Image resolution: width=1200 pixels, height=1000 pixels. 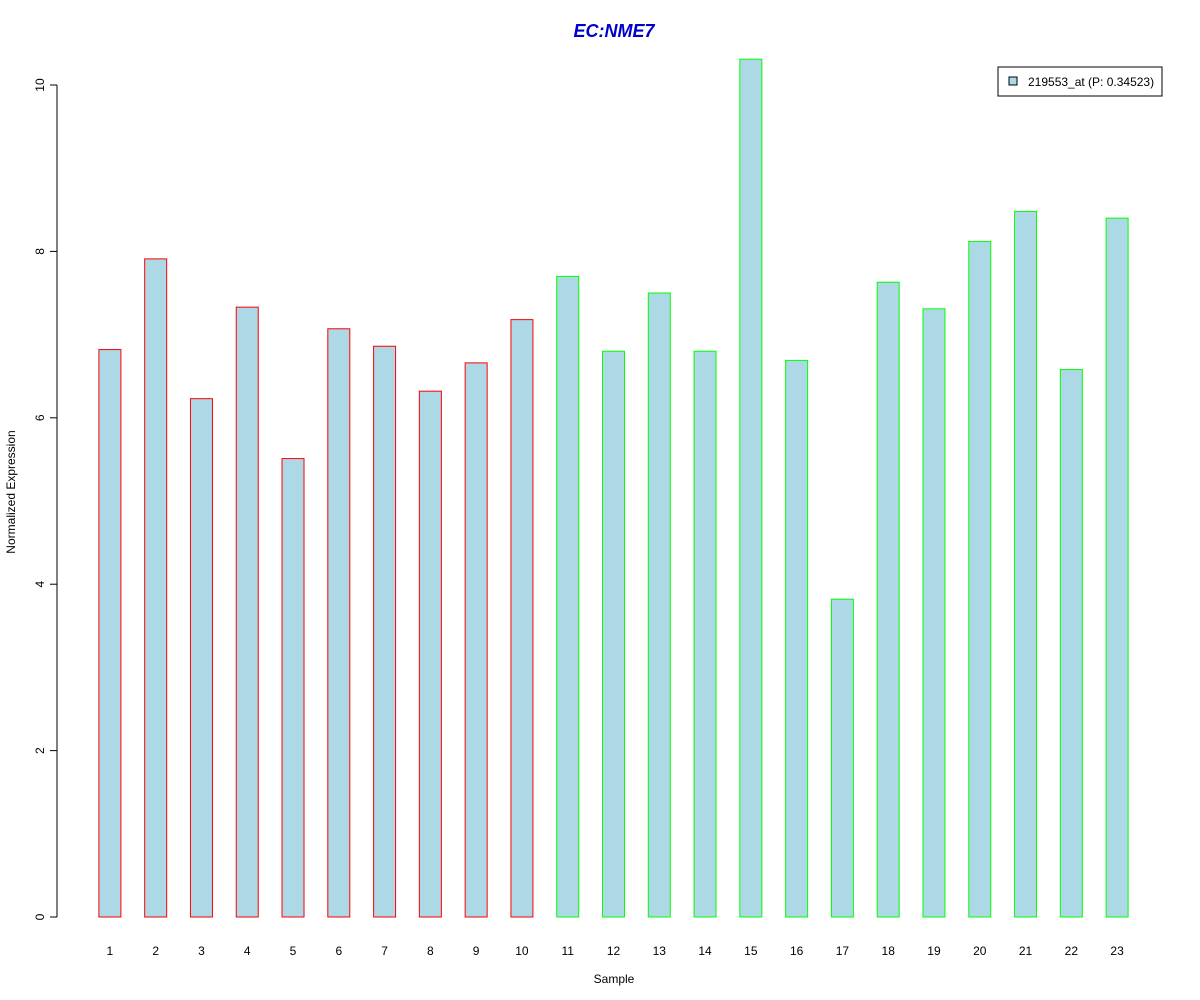 I want to click on x-tick-label: 7, so click(x=384, y=951).